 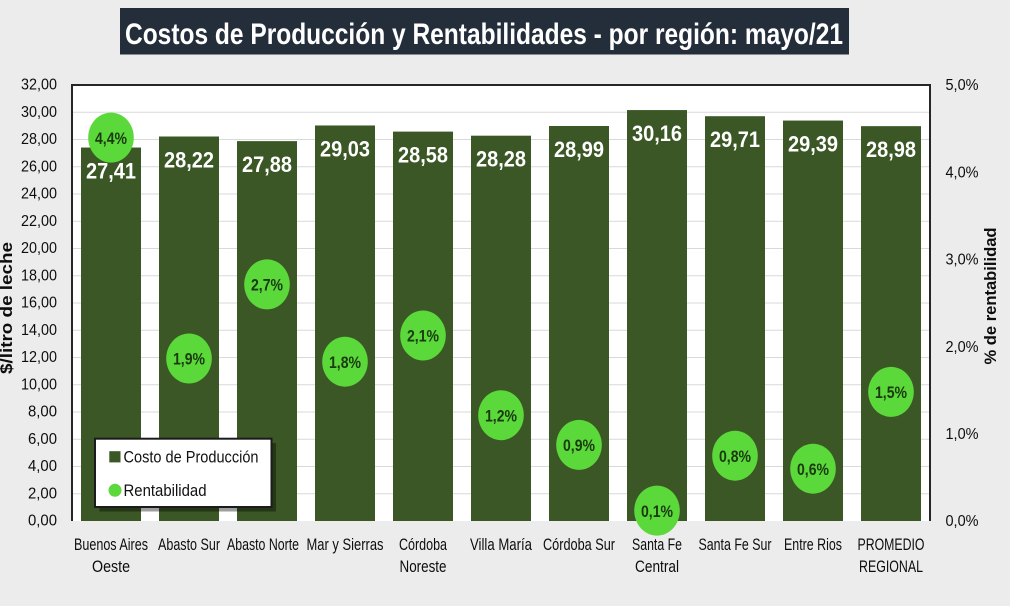 I want to click on svg-text: 2,0%, so click(x=962, y=347).